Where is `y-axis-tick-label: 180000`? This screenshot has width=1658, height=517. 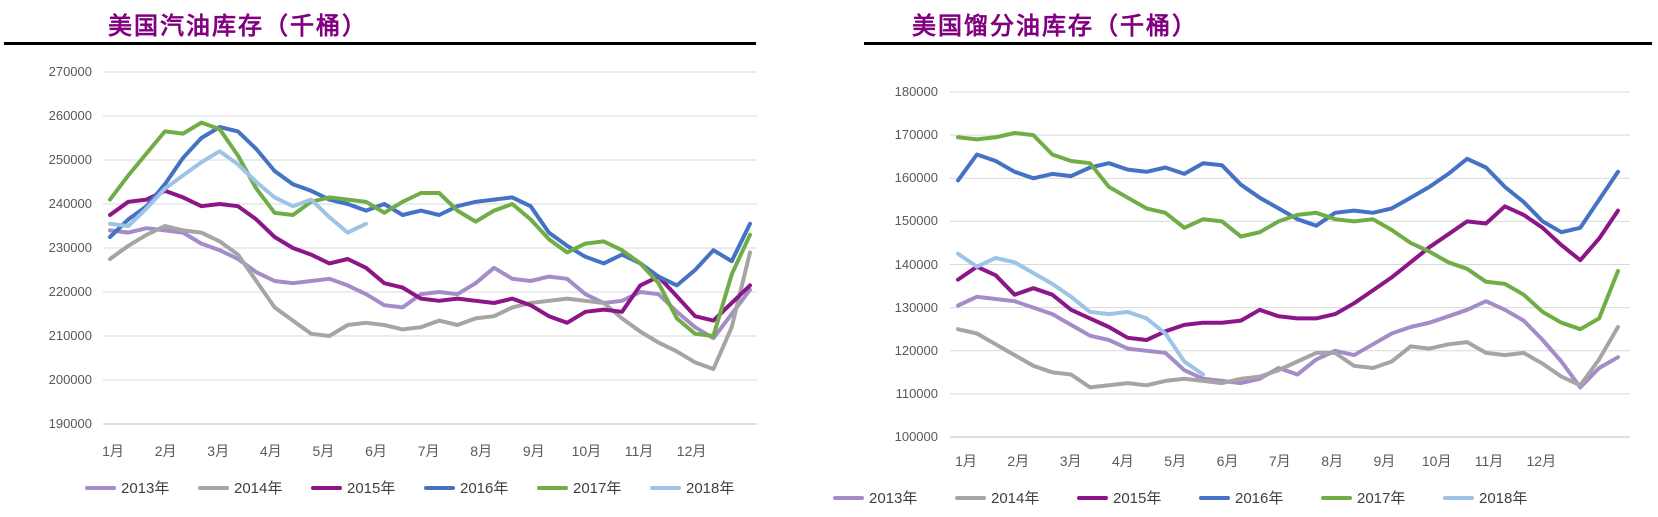
y-axis-tick-label: 180000 is located at coordinates (916, 91).